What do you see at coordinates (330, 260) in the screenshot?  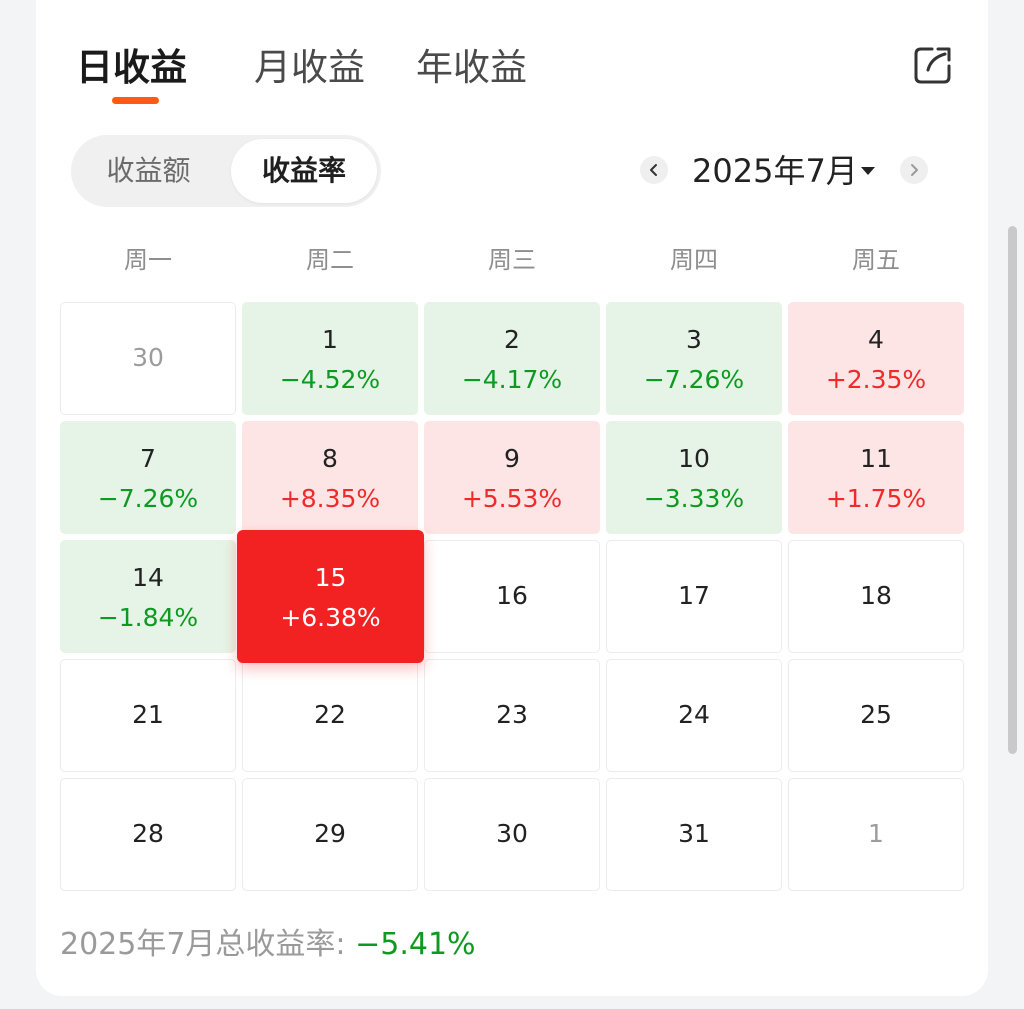 I see `weekday-tue: 周二` at bounding box center [330, 260].